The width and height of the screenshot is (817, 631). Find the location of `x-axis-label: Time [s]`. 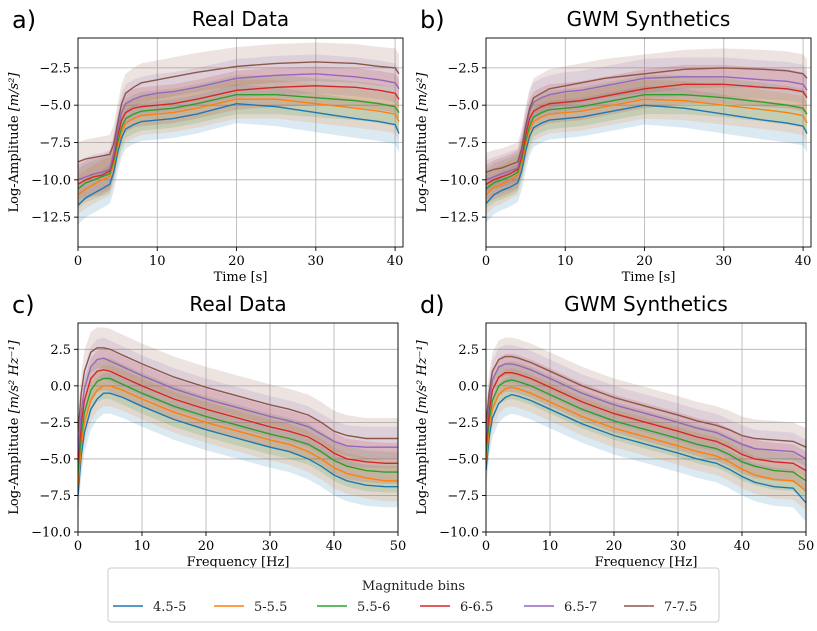

x-axis-label: Time [s] is located at coordinates (649, 277).